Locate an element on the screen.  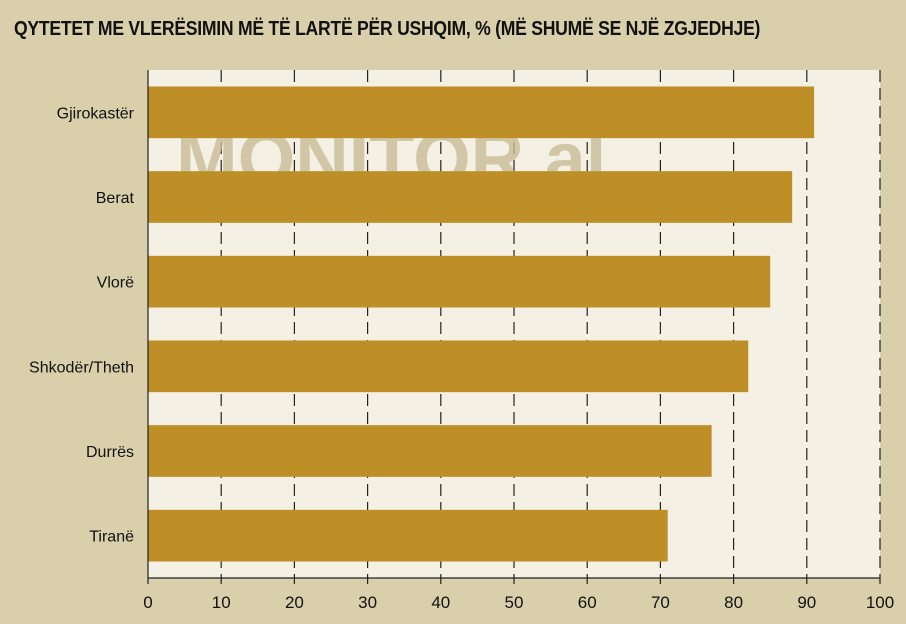
category-label: Vlorë is located at coordinates (115, 283).